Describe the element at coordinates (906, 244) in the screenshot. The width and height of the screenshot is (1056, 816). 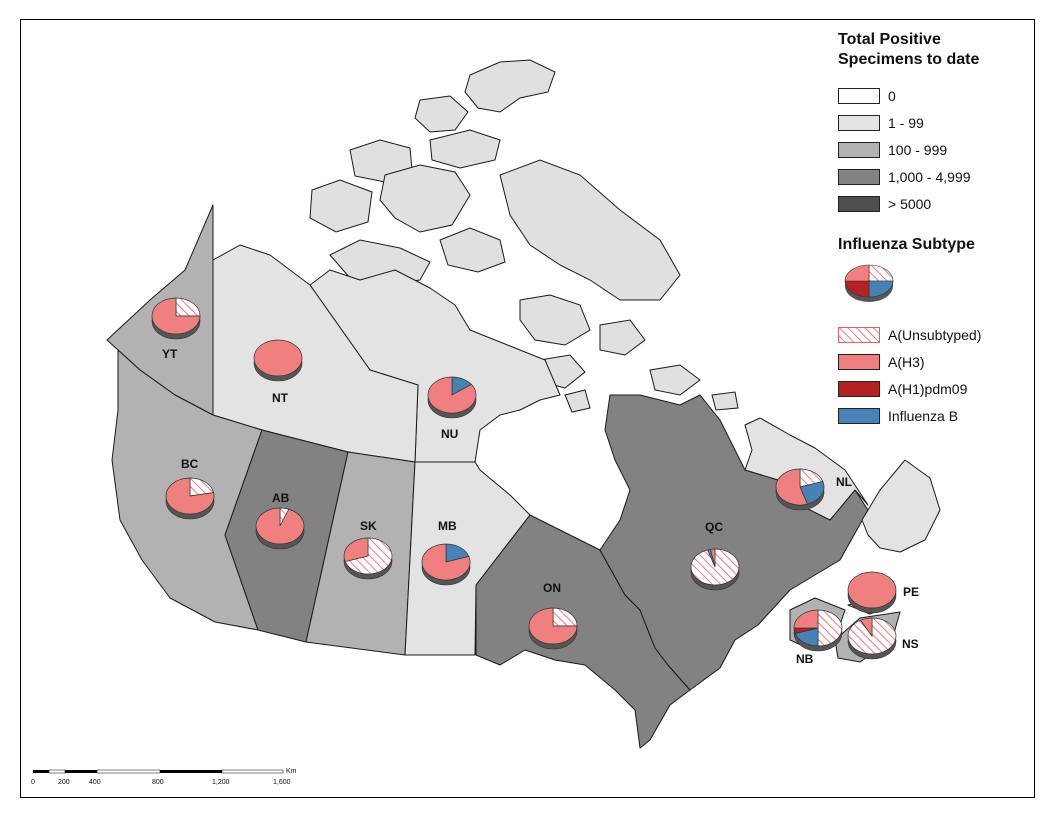
I see `legend-subtype-title: Influenza Subtype` at that location.